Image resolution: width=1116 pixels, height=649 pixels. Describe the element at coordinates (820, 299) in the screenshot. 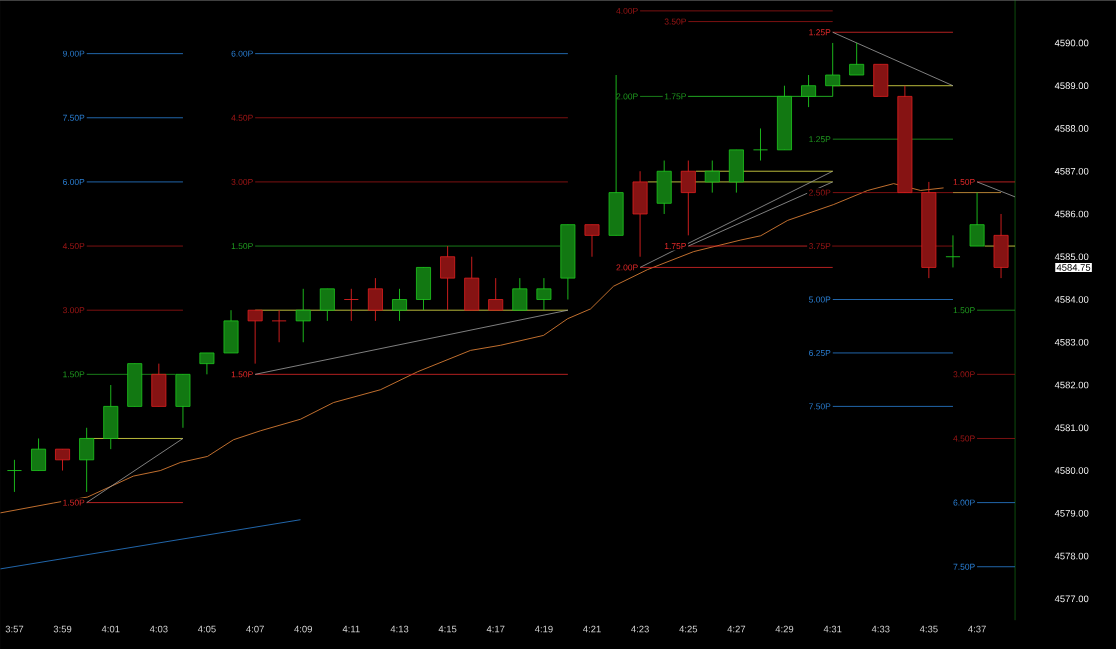

I see `series-label: 5.00P` at that location.